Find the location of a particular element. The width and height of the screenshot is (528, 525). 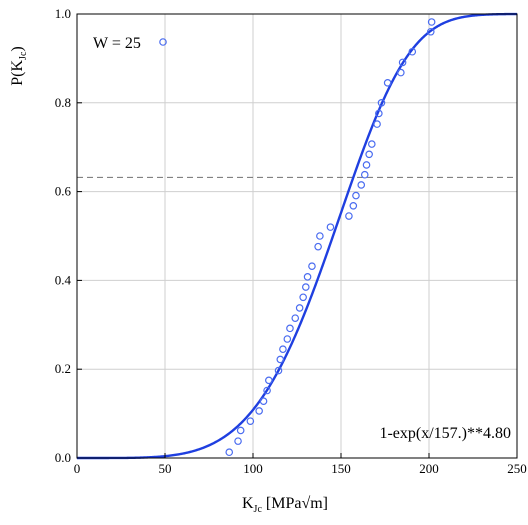

y-tick-label: 0.6 is located at coordinates (63, 191).